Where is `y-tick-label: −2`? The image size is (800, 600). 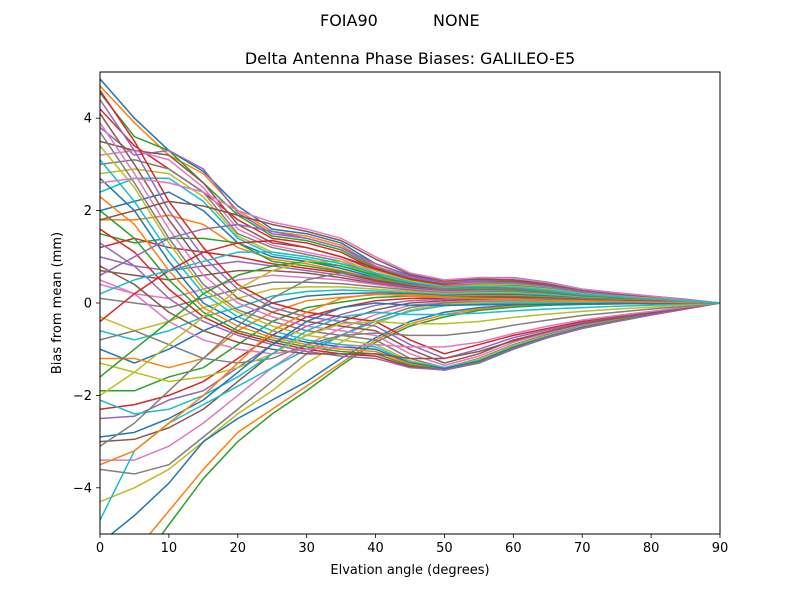 y-tick-label: −2 is located at coordinates (82, 396).